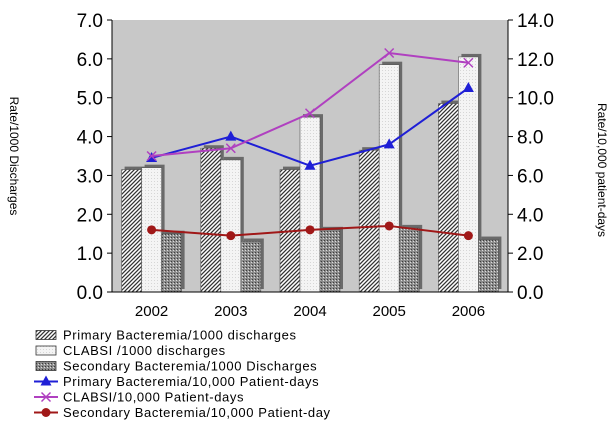 This screenshot has width=612, height=423. Describe the element at coordinates (144, 350) in the screenshot. I see `legend-clabsi-1000-discharges-label: CLABSI /1000 discharges` at that location.